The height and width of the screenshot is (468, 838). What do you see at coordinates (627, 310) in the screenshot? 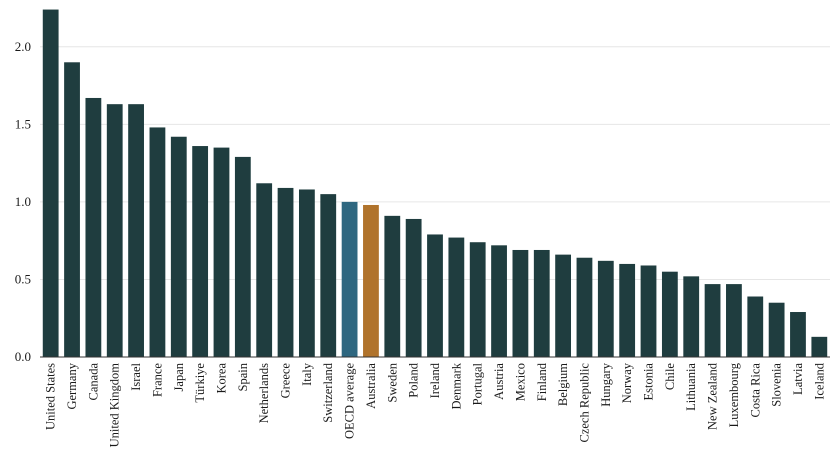
I see `bar-norway` at bounding box center [627, 310].